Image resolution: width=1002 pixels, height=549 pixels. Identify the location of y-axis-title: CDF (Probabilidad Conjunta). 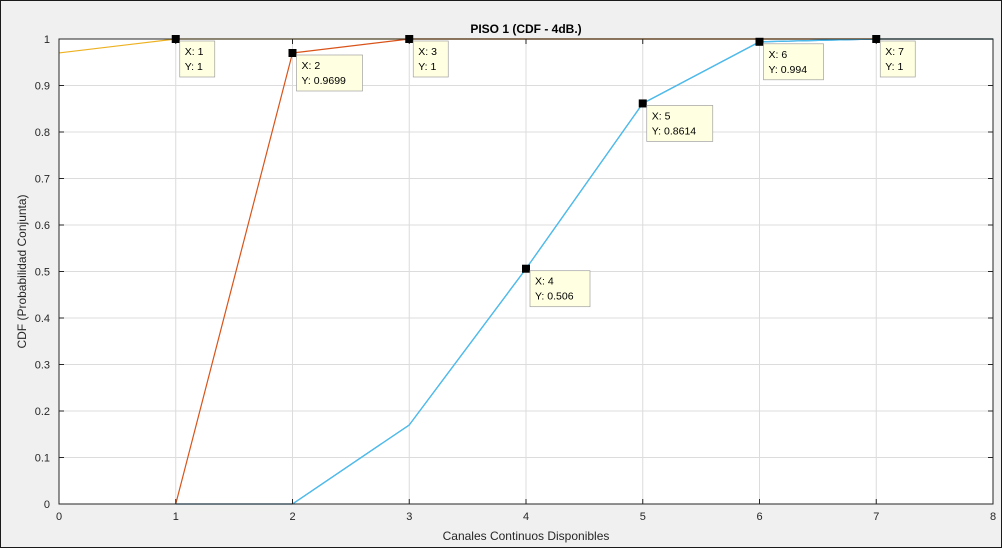
(22, 271).